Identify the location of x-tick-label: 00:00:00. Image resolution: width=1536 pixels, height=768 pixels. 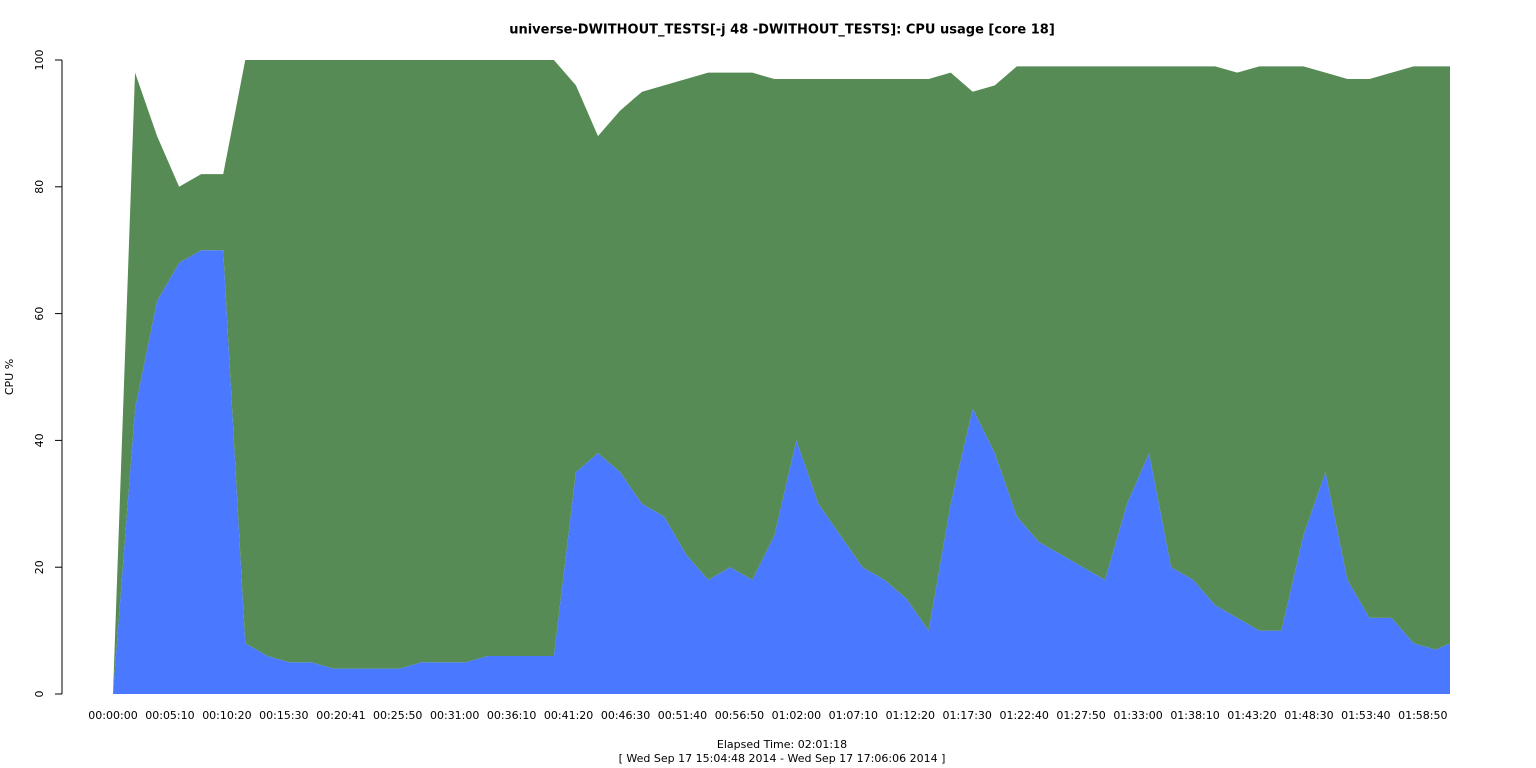
(112, 715).